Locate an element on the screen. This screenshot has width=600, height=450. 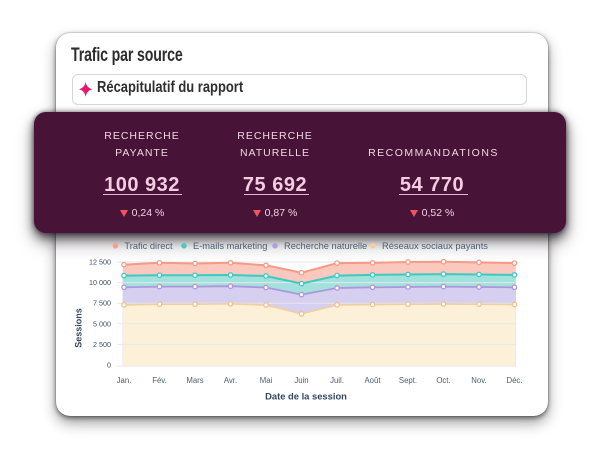
svg-text: Juil. is located at coordinates (337, 380).